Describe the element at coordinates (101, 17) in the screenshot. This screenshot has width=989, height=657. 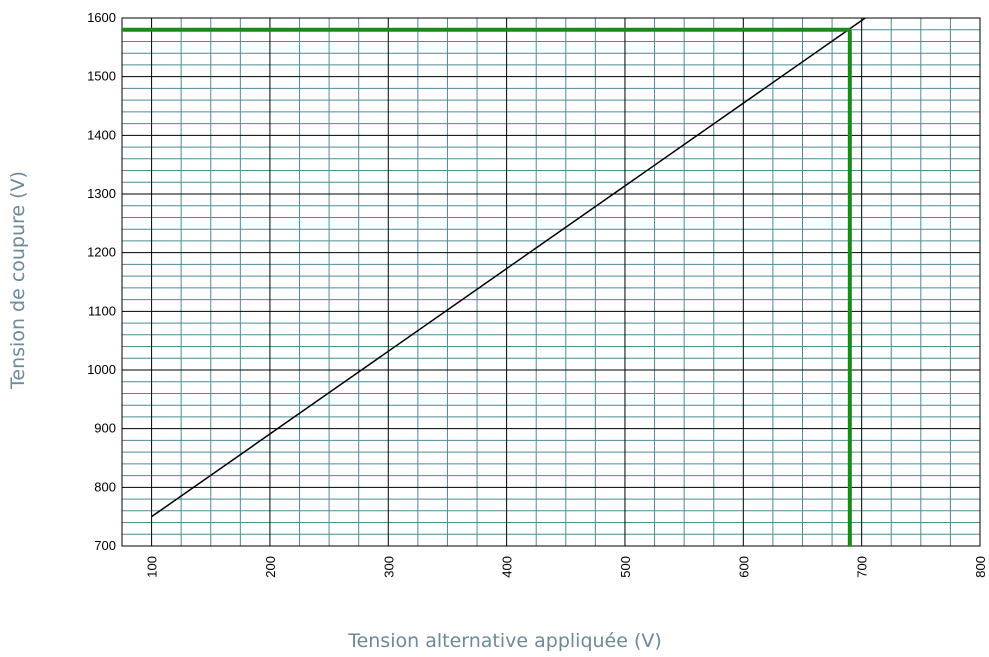
I see `y-tick-label: 1600` at that location.